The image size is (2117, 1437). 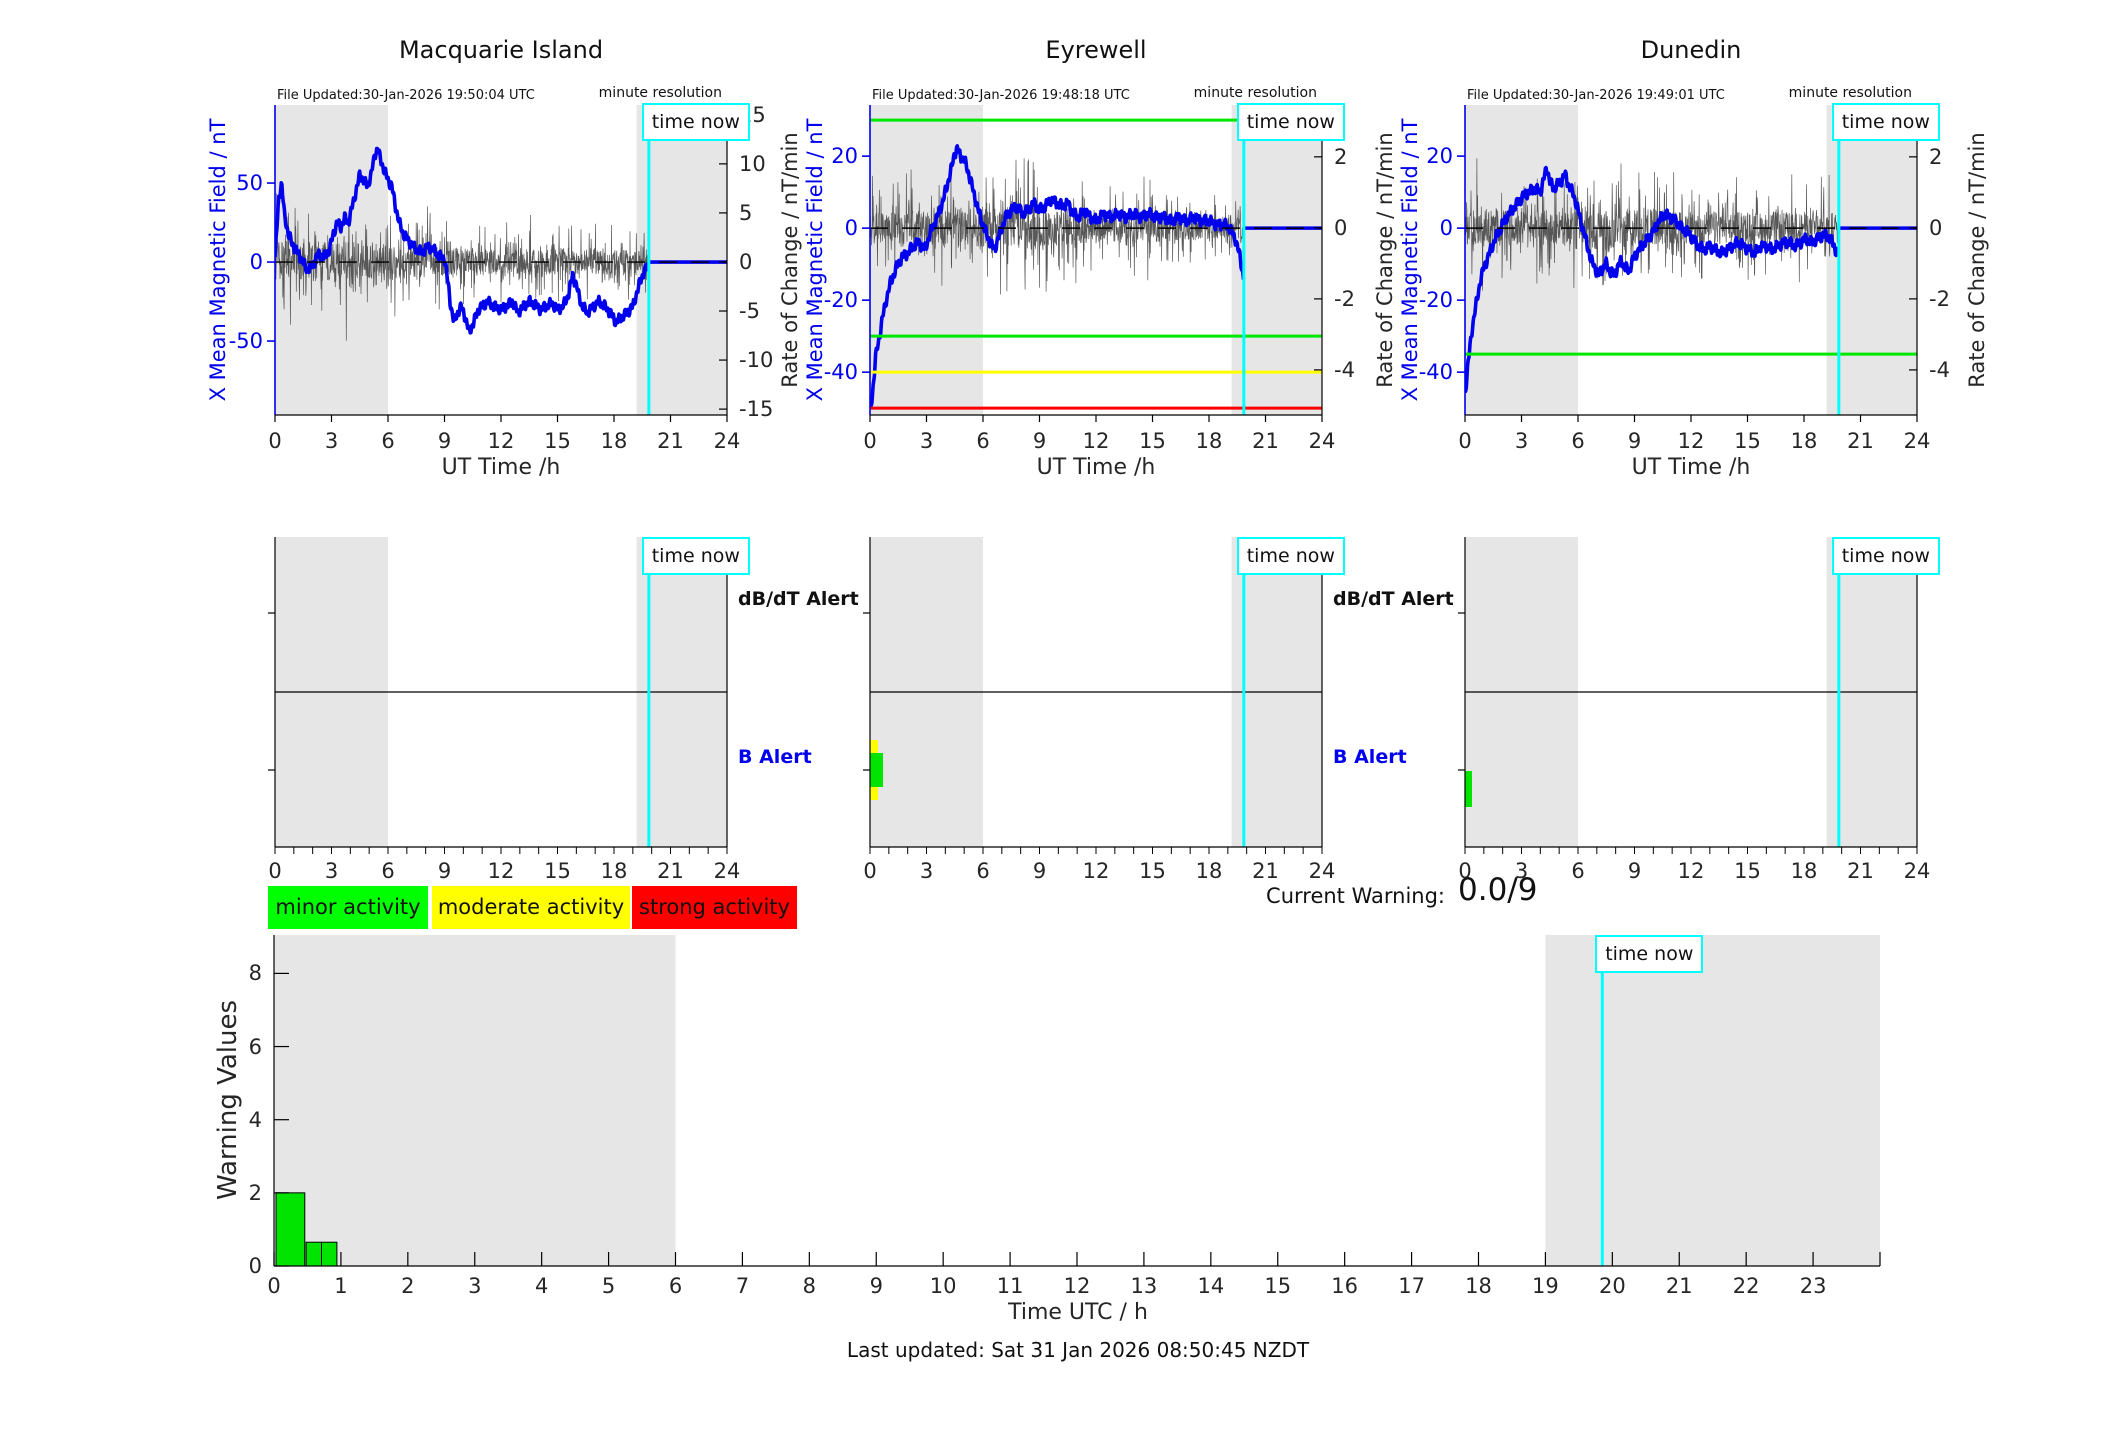 I want to click on x-axis-tick-label: 5, so click(x=608, y=1286).